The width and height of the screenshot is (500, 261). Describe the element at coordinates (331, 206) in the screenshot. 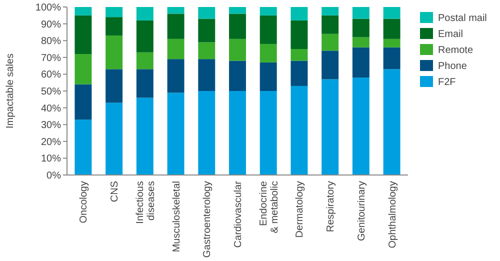

I see `x-tick-label: Respiratory` at that location.